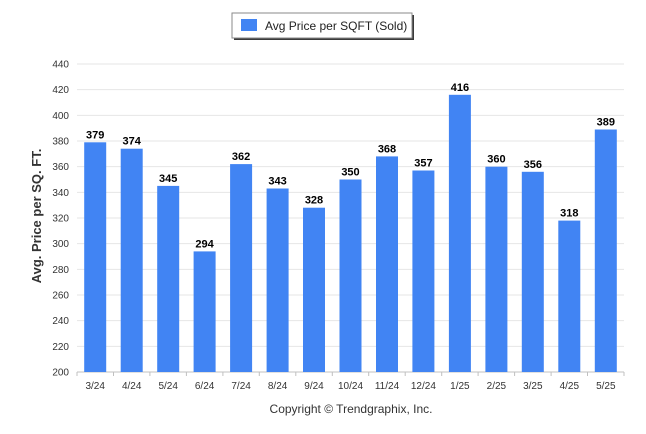 The image size is (646, 434). I want to click on x-tick-label: 5/25, so click(606, 386).